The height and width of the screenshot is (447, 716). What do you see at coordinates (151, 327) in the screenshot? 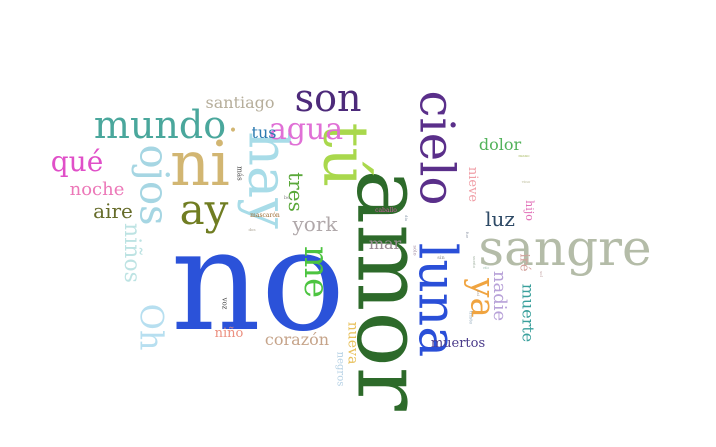
I see `word-Oh: Oh` at bounding box center [151, 327].